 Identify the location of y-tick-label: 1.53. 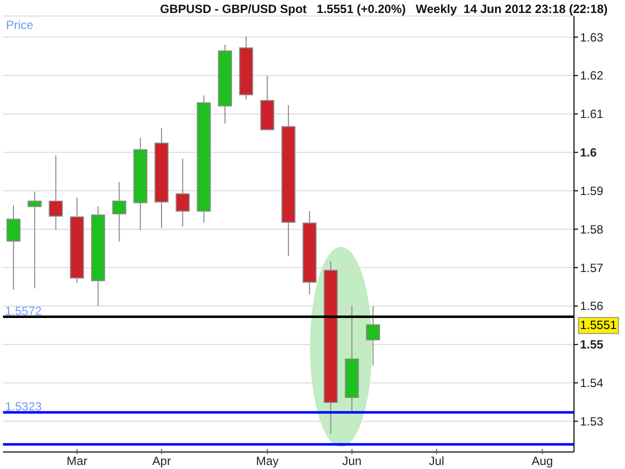
(592, 421).